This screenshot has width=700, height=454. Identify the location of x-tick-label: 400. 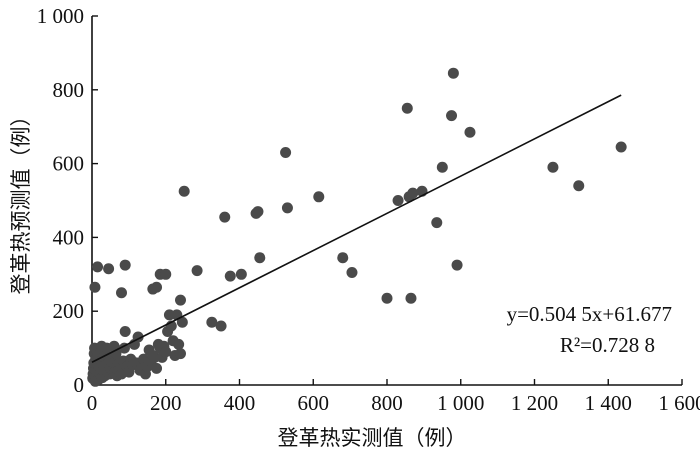
(240, 403).